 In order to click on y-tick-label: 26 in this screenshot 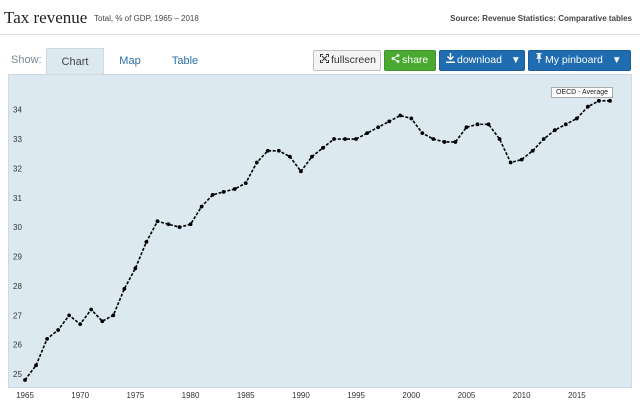, I will do `click(17, 345)`.